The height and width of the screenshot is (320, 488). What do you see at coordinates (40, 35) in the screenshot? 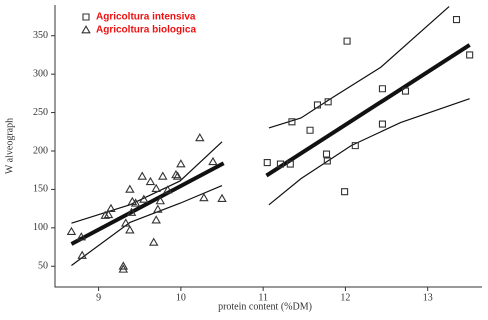
I see `y-tick-label: 350` at bounding box center [40, 35].